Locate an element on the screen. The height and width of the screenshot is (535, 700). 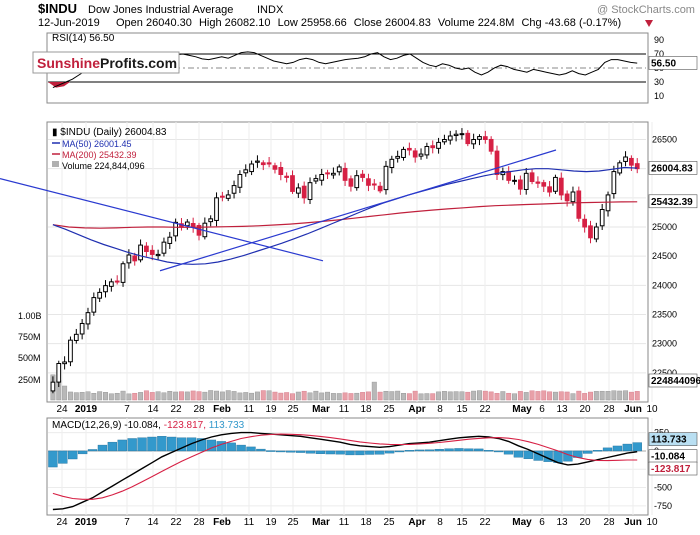
macd-x-tick: 25 is located at coordinates (293, 522).